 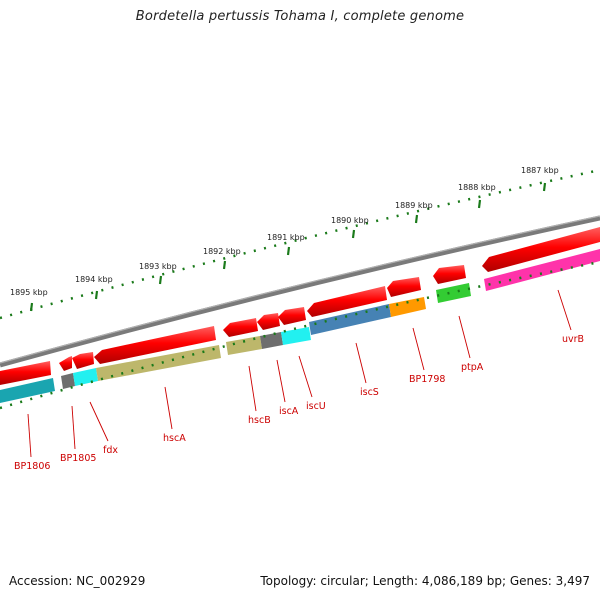 What do you see at coordinates (268, 321) in the screenshot?
I see `gene-arrow-iscA` at bounding box center [268, 321].